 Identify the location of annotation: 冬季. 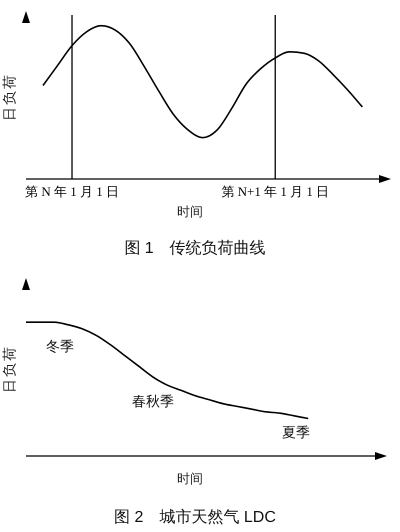
(60, 347).